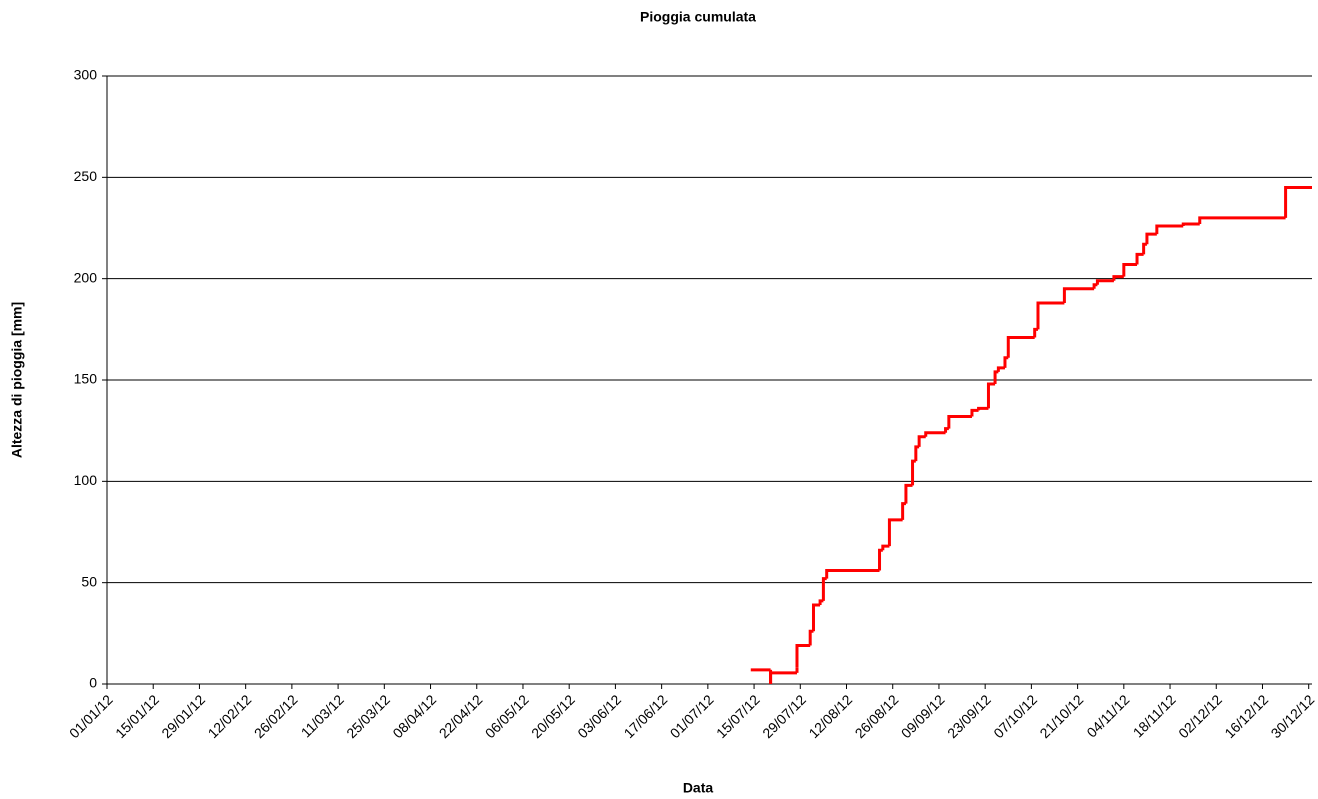 The height and width of the screenshot is (799, 1318). Describe the element at coordinates (368, 716) in the screenshot. I see `x-tick-label: 25/03/12` at that location.